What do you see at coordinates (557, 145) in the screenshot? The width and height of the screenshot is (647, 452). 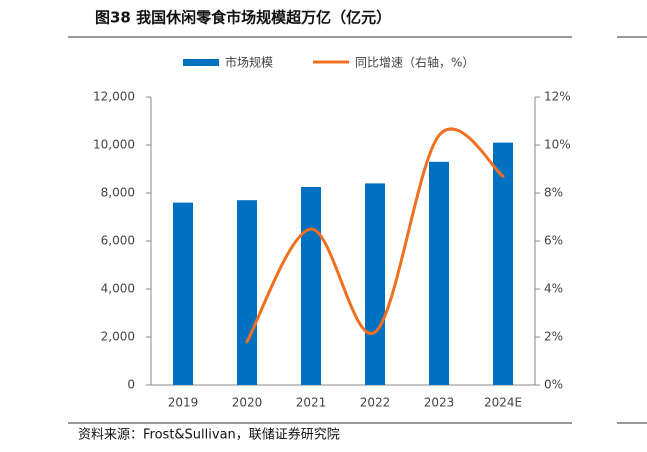 I see `y2-tick-label: 10%` at bounding box center [557, 145].